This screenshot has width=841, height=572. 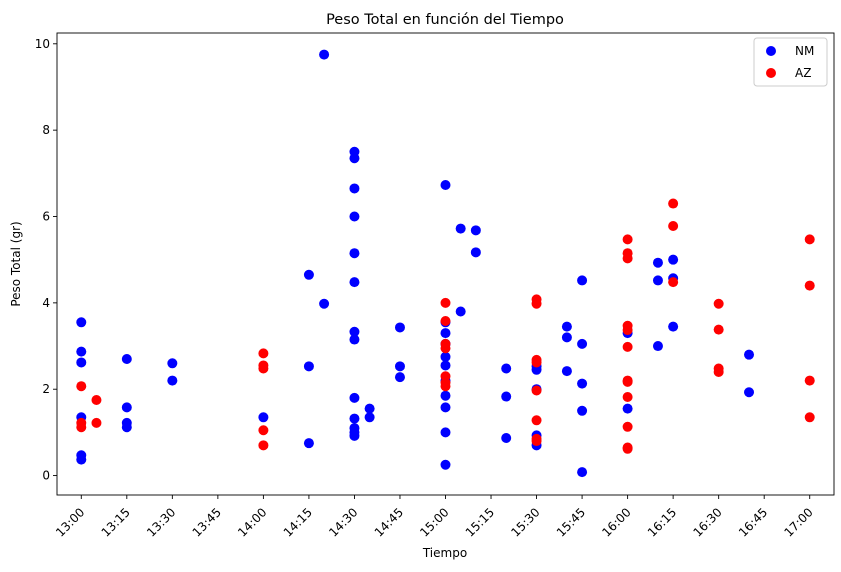 What do you see at coordinates (46, 476) in the screenshot?
I see `y-tick-label: 0` at bounding box center [46, 476].